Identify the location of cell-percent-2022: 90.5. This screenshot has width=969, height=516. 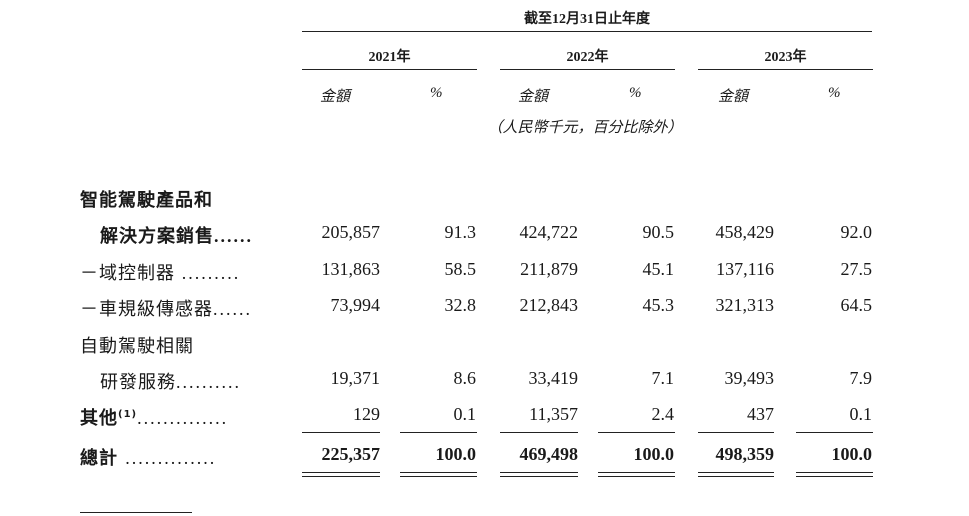
(658, 232).